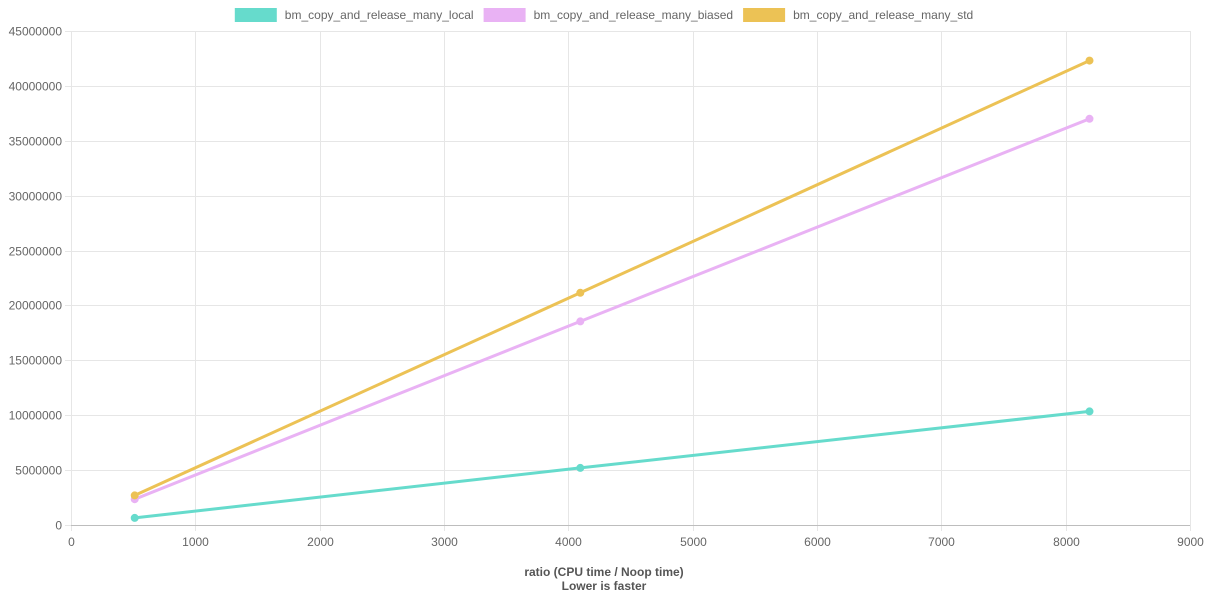 The width and height of the screenshot is (1208, 604). I want to click on y-tick-label: 35000000, so click(36, 142).